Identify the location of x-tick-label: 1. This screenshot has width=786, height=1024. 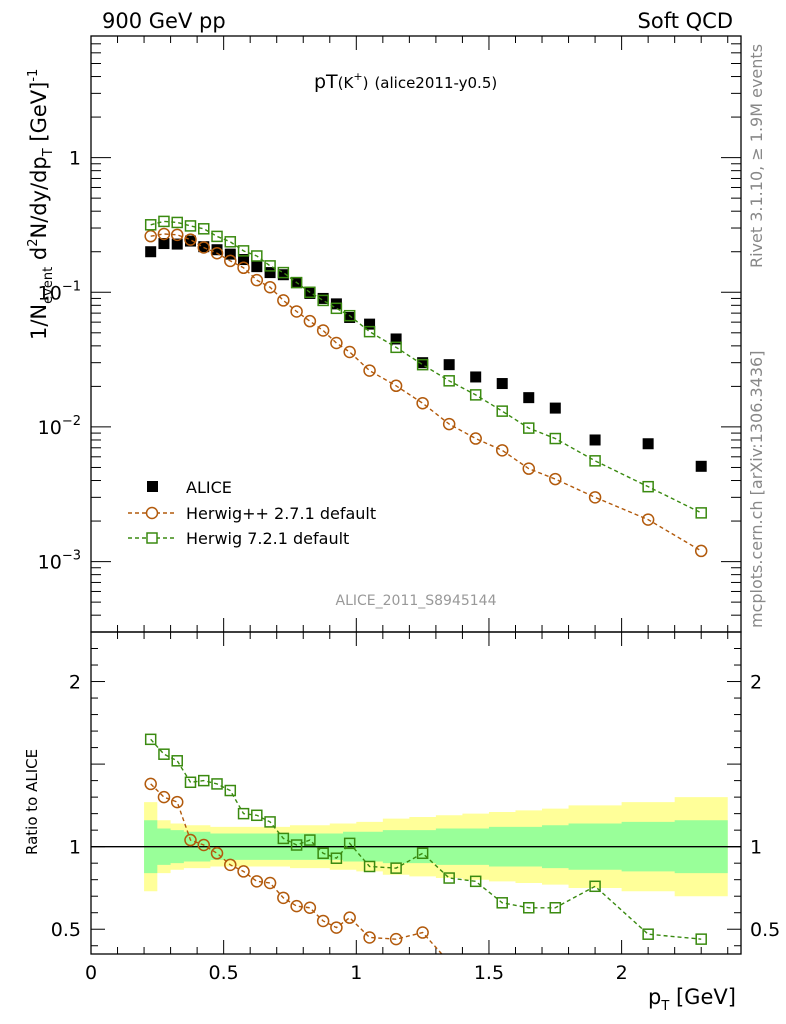
(356, 973).